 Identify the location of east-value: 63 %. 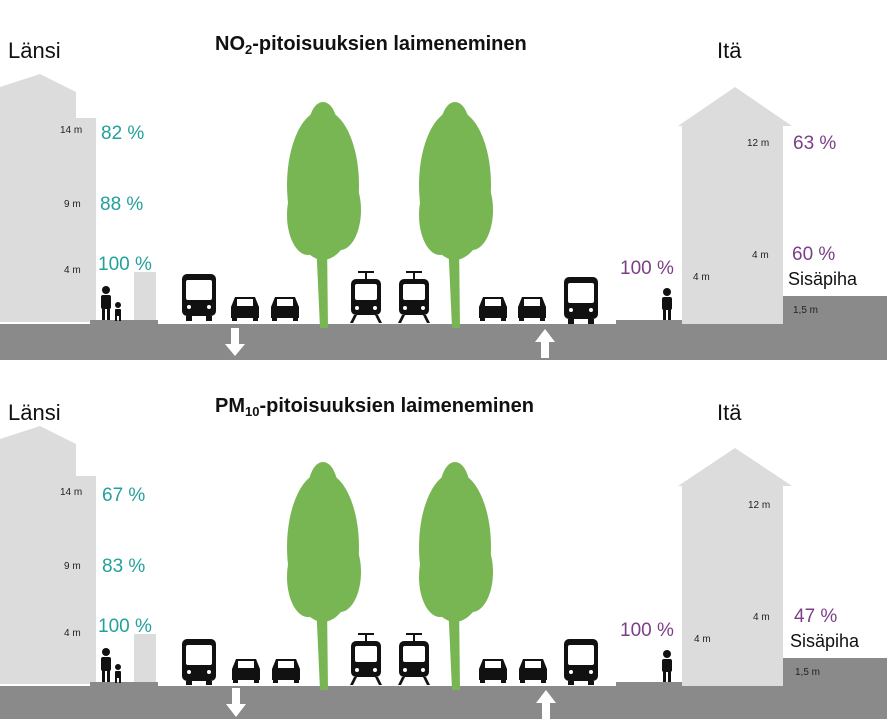
(815, 143).